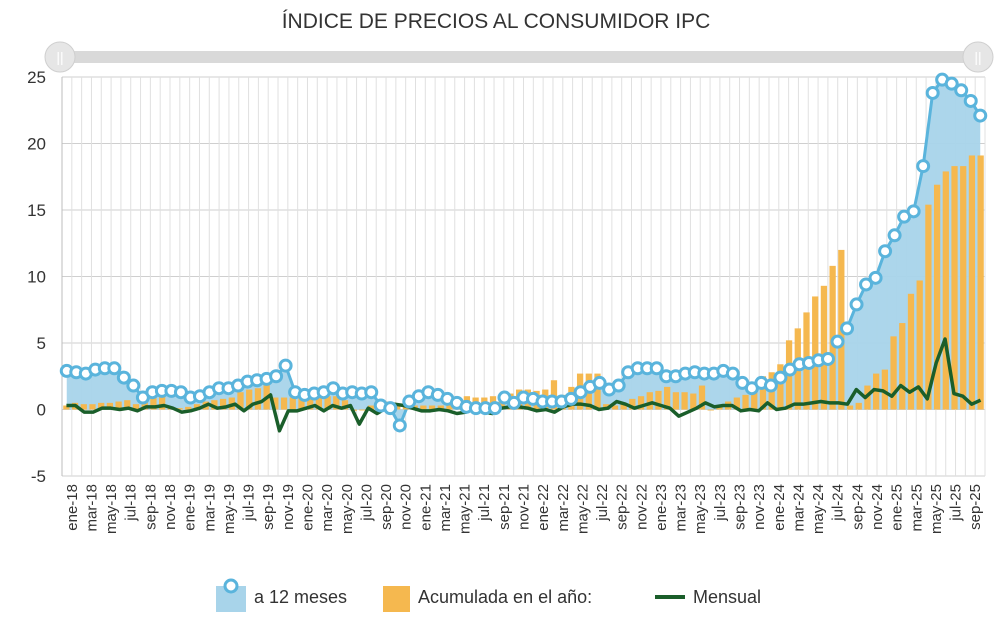 Image resolution: width=1008 pixels, height=621 pixels. I want to click on x-tick-label: sep-21, so click(504, 507).